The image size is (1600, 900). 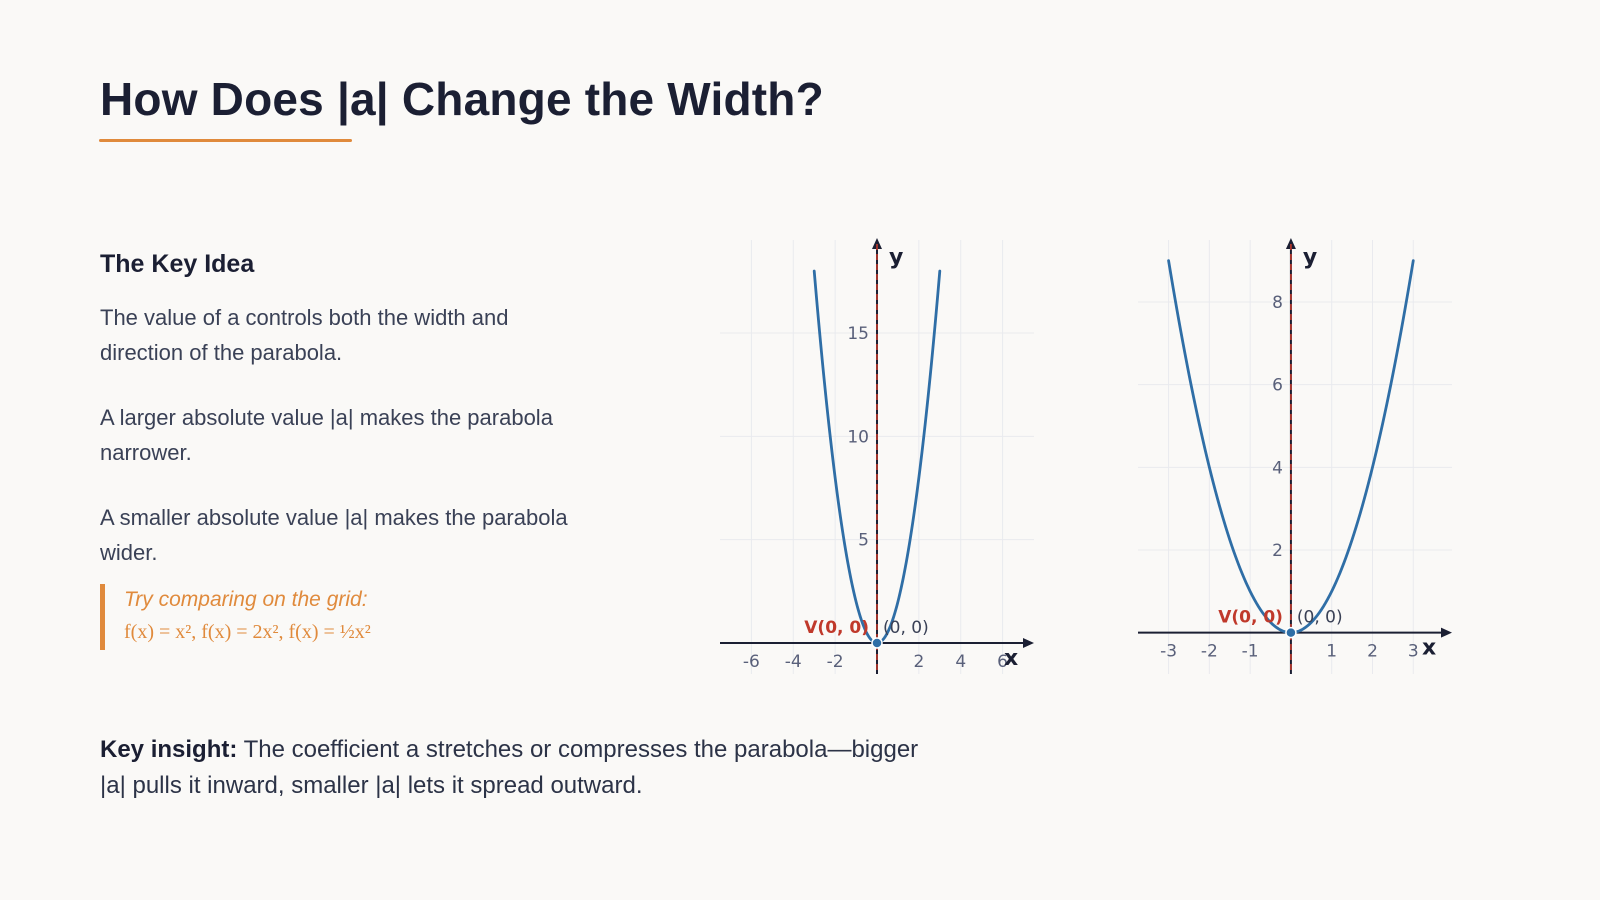 What do you see at coordinates (835, 662) in the screenshot?
I see `x-tick-label-2: -2` at bounding box center [835, 662].